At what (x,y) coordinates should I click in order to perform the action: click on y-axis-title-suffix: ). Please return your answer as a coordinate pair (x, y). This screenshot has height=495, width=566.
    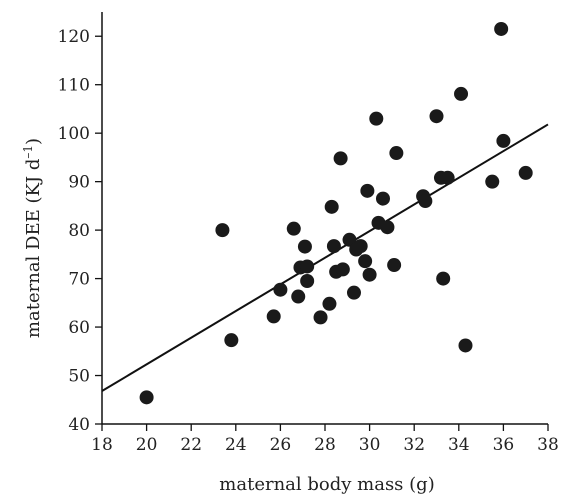
    Looking at the image, I should click on (33, 141).